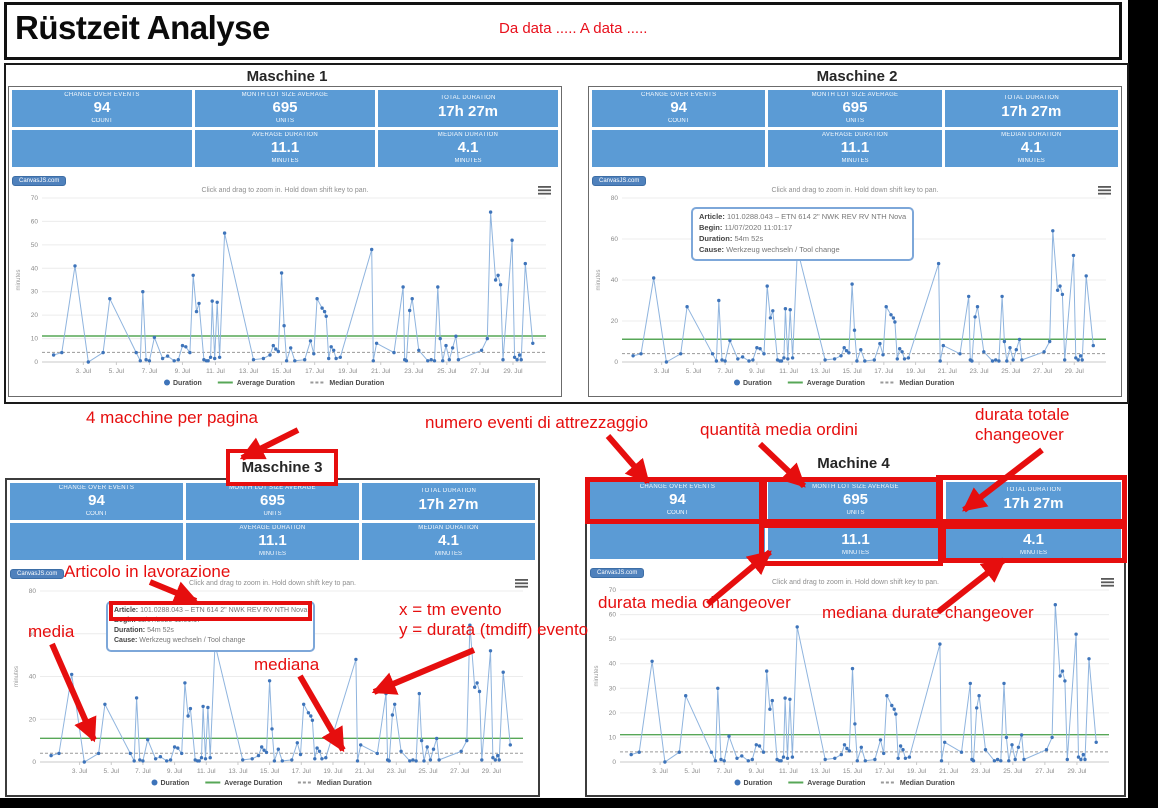 The height and width of the screenshot is (808, 1158). What do you see at coordinates (249, 371) in the screenshot?
I see `x-tick-label: 13. Jul` at bounding box center [249, 371].